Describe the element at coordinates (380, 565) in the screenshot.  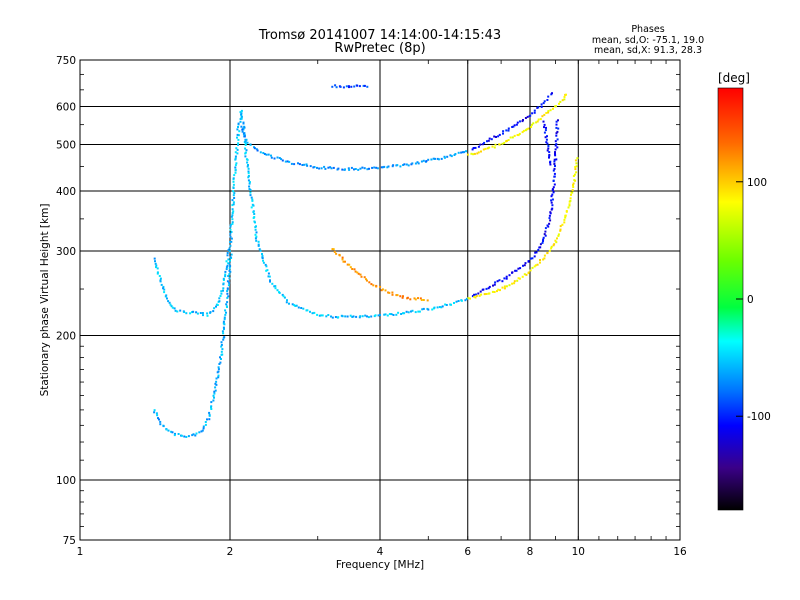
I see `x-axis-label: Frequency [MHz]` at that location.